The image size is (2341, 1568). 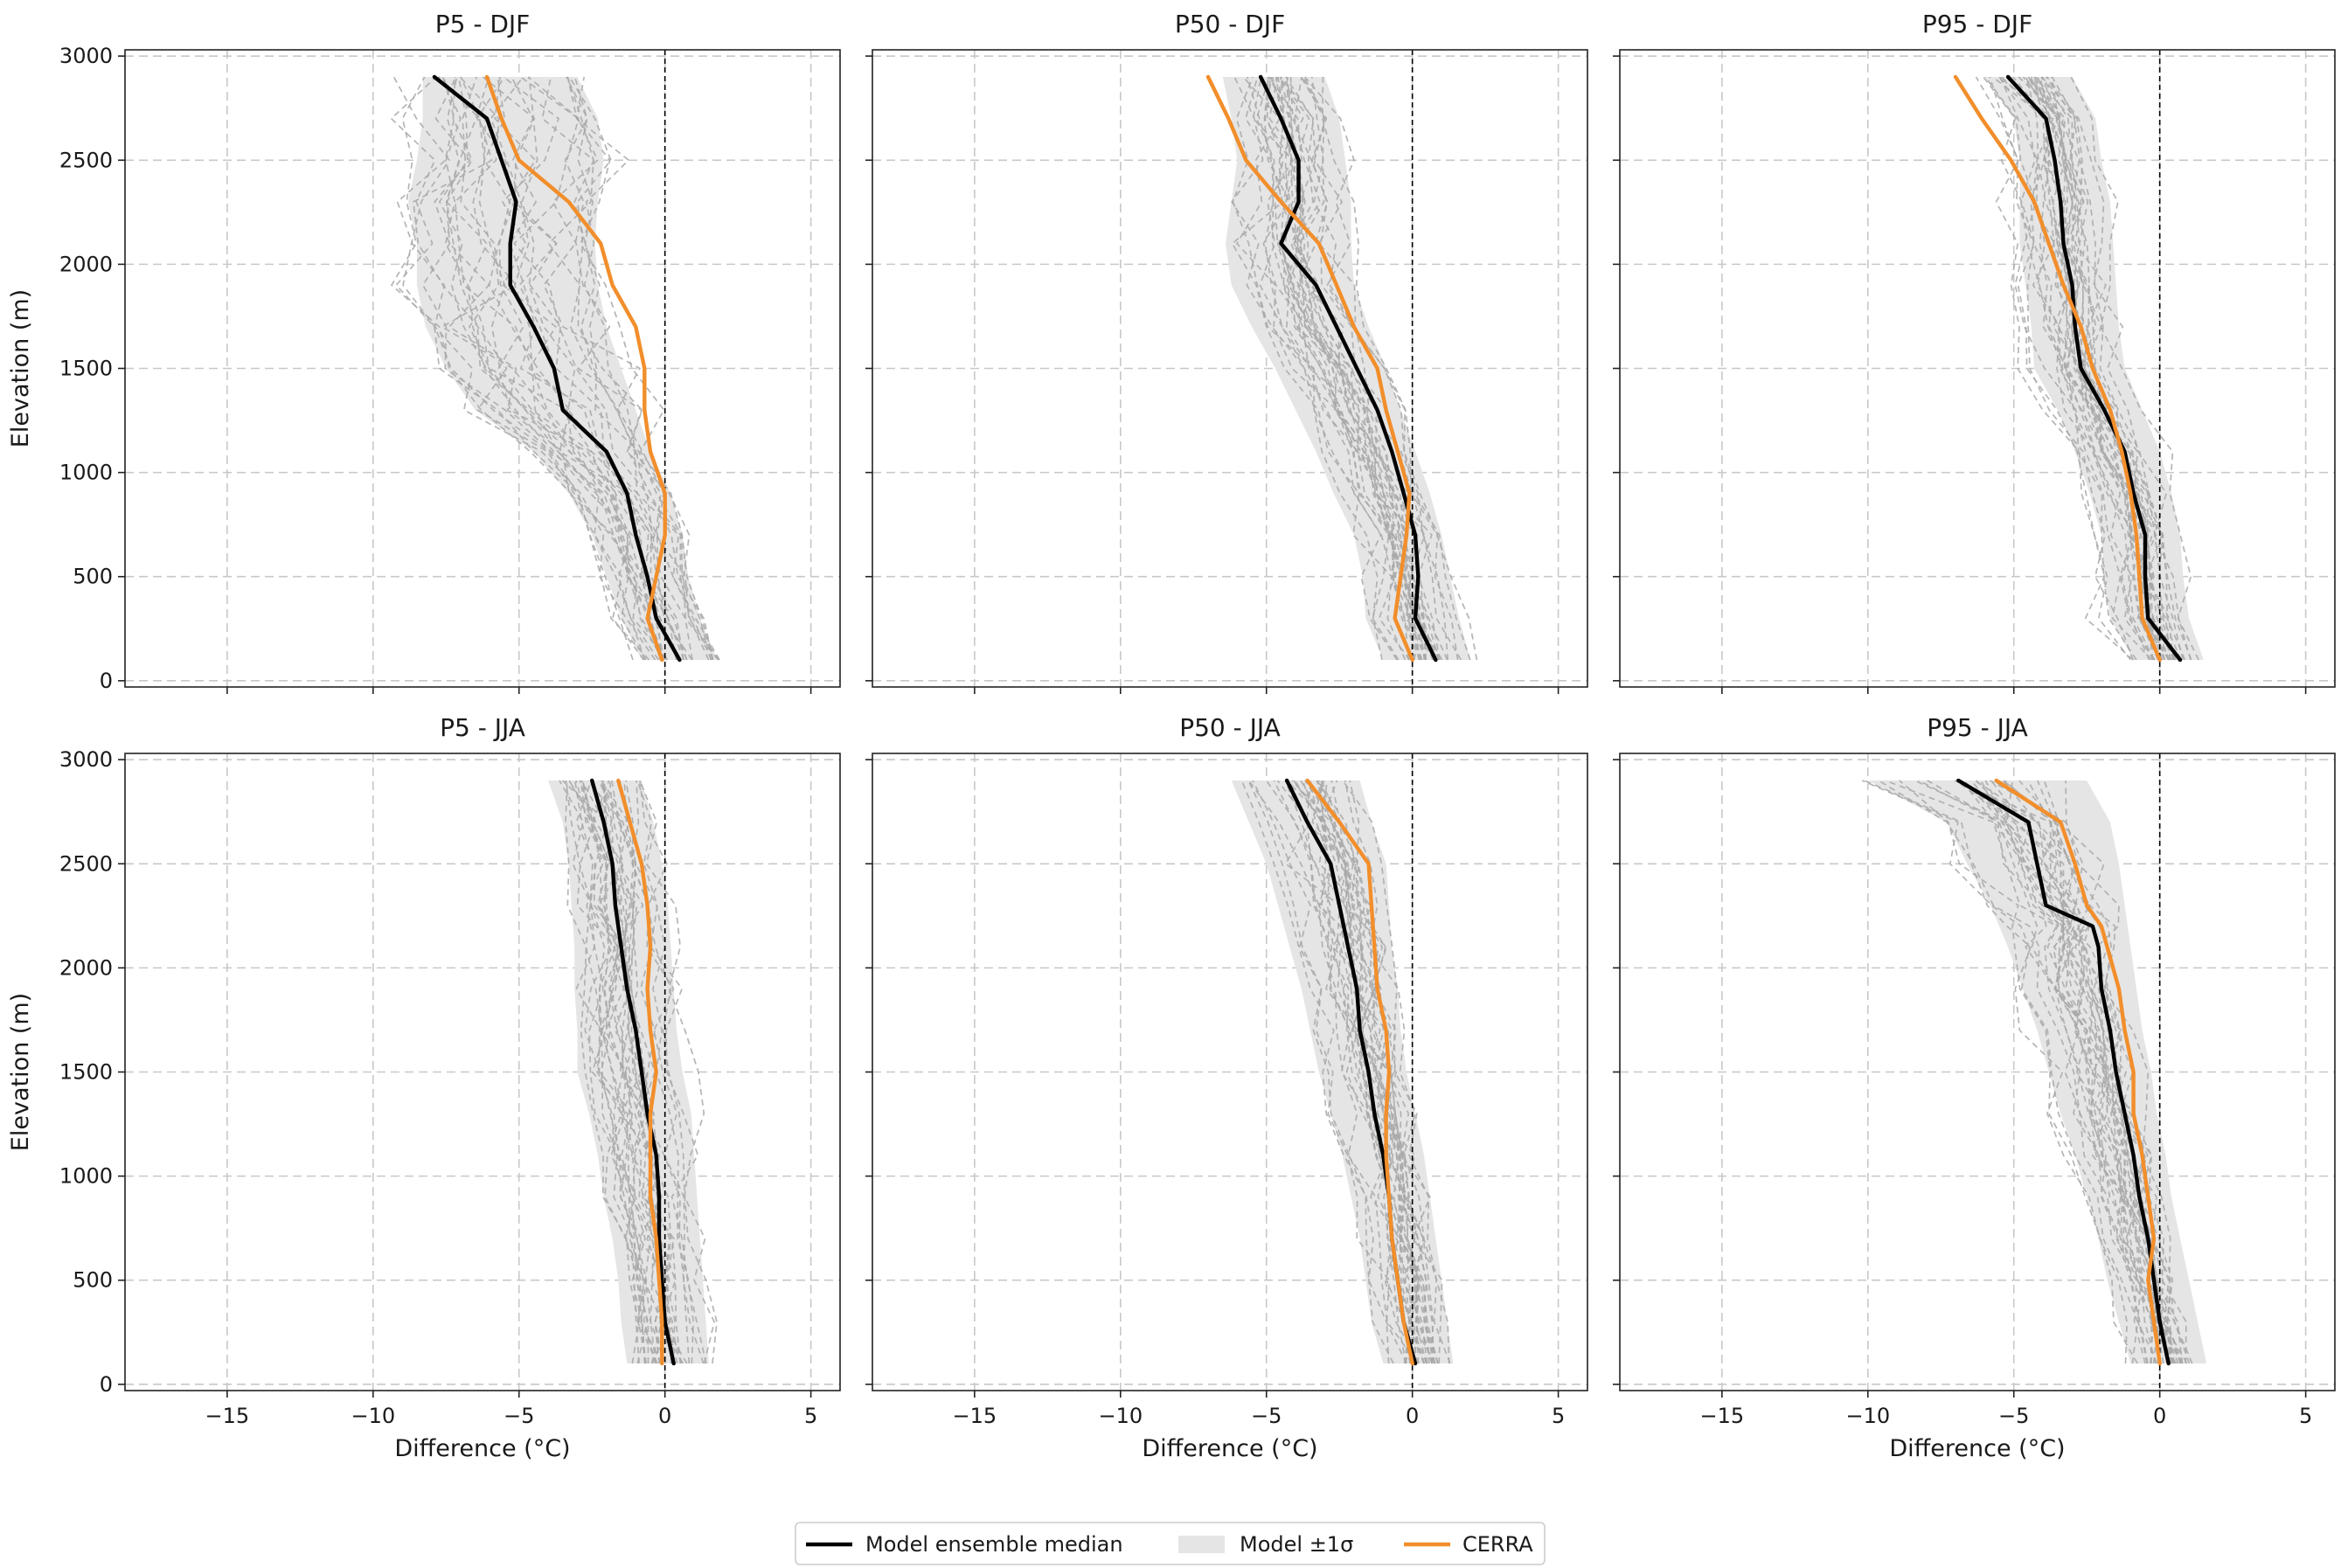 What do you see at coordinates (1230, 24) in the screenshot?
I see `chart-title: P50 - DJF` at bounding box center [1230, 24].